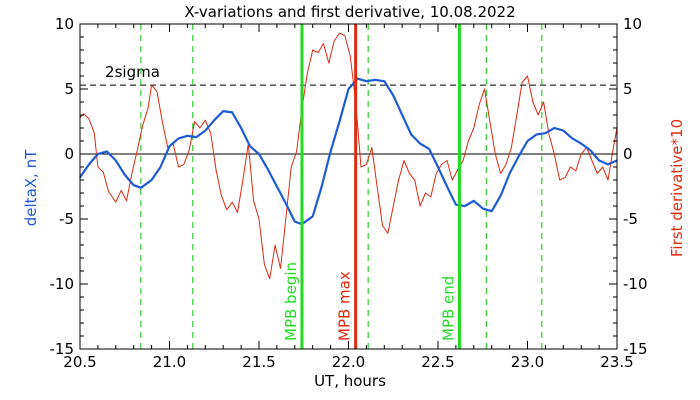 This screenshot has height=400, width=700. I want to click on y-tick-label-right-3: -5, so click(630, 219).